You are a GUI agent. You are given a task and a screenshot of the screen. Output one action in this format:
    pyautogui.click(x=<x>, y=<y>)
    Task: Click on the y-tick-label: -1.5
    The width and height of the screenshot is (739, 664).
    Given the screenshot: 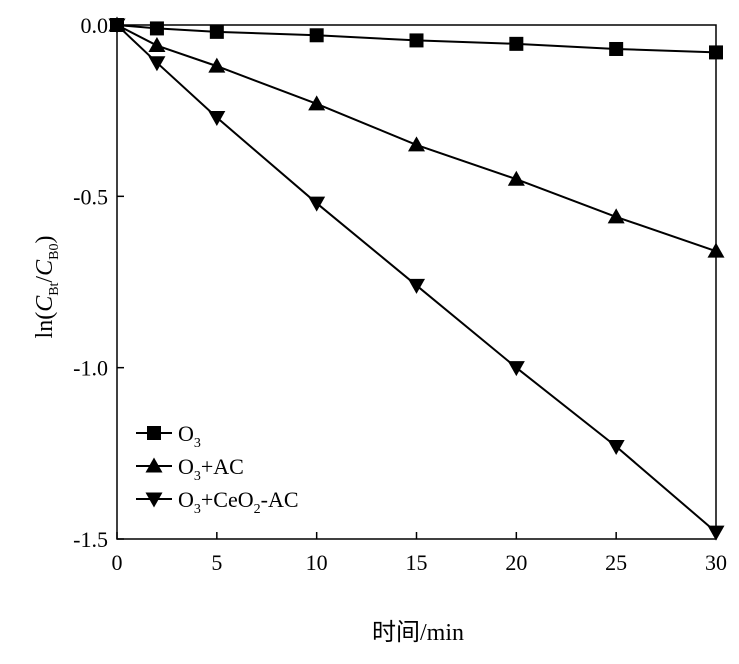 What is the action you would take?
    pyautogui.click(x=90, y=539)
    